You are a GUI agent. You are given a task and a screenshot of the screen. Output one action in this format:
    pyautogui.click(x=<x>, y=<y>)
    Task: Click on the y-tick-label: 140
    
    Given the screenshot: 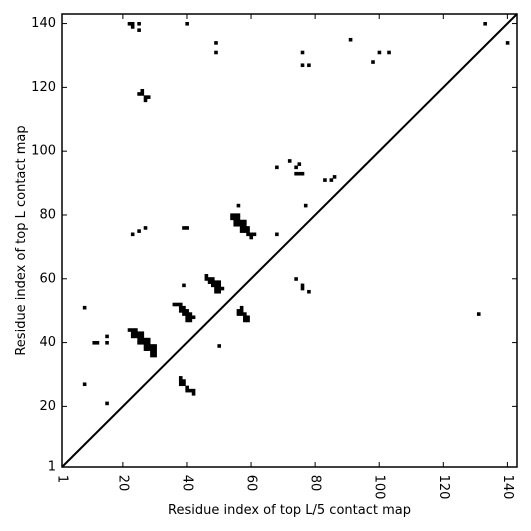 What is the action you would take?
    pyautogui.click(x=43, y=23)
    